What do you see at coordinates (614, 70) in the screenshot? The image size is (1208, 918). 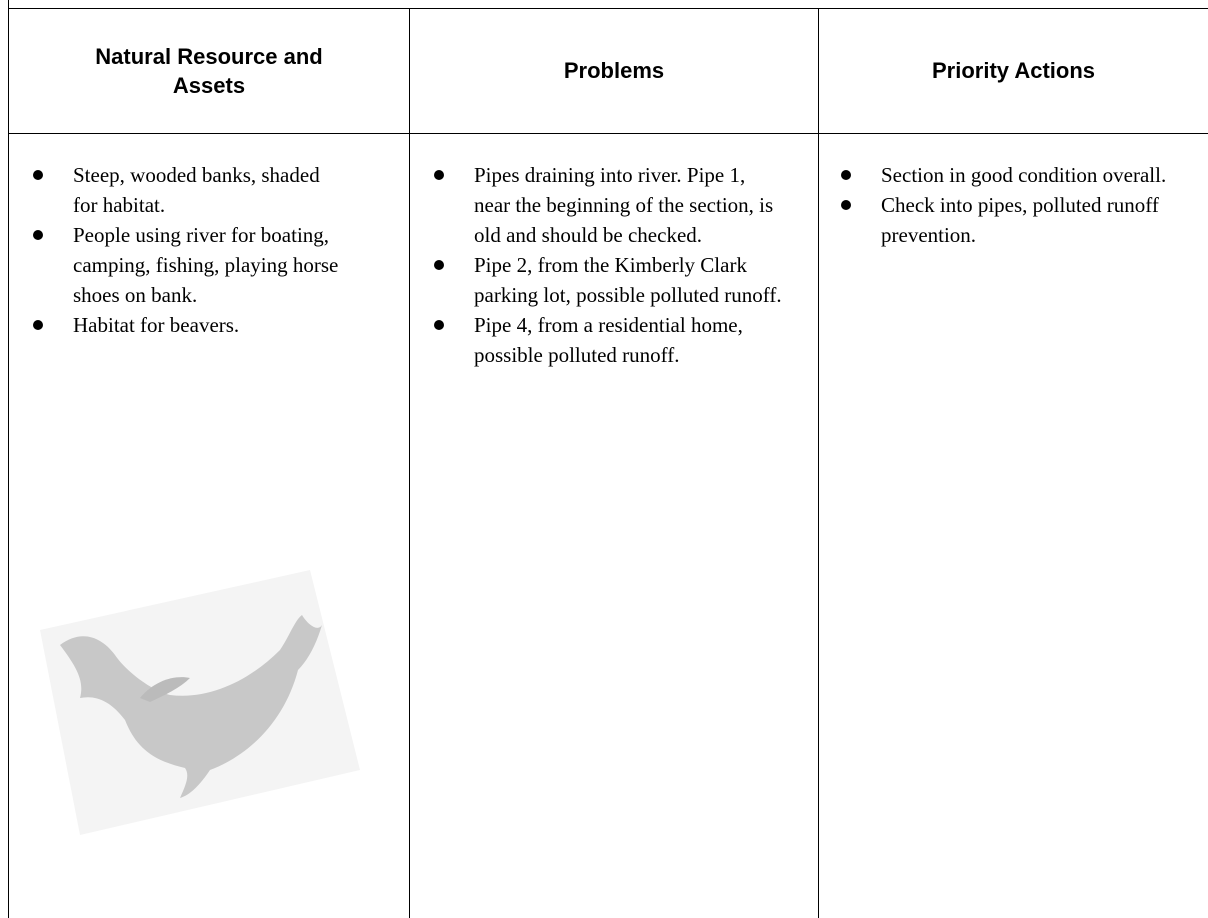 I see `column-header: Problems` at bounding box center [614, 70].